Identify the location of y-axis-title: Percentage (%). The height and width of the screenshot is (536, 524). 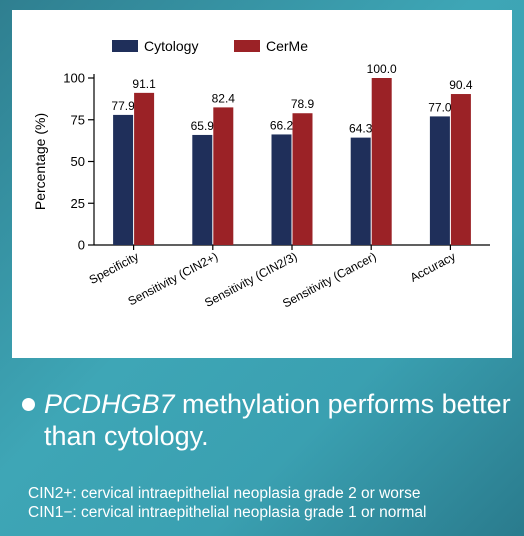
(40, 161).